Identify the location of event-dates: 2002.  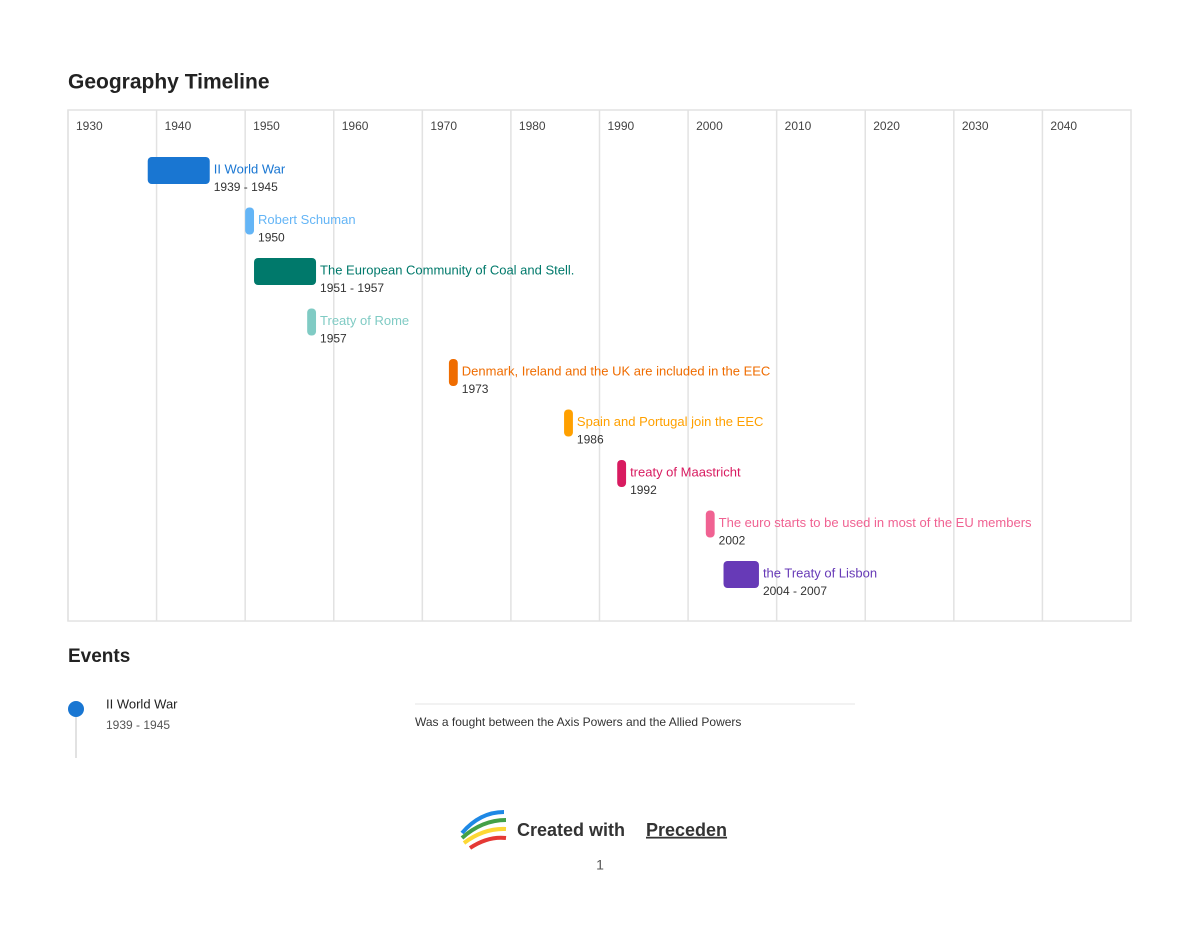
(732, 541).